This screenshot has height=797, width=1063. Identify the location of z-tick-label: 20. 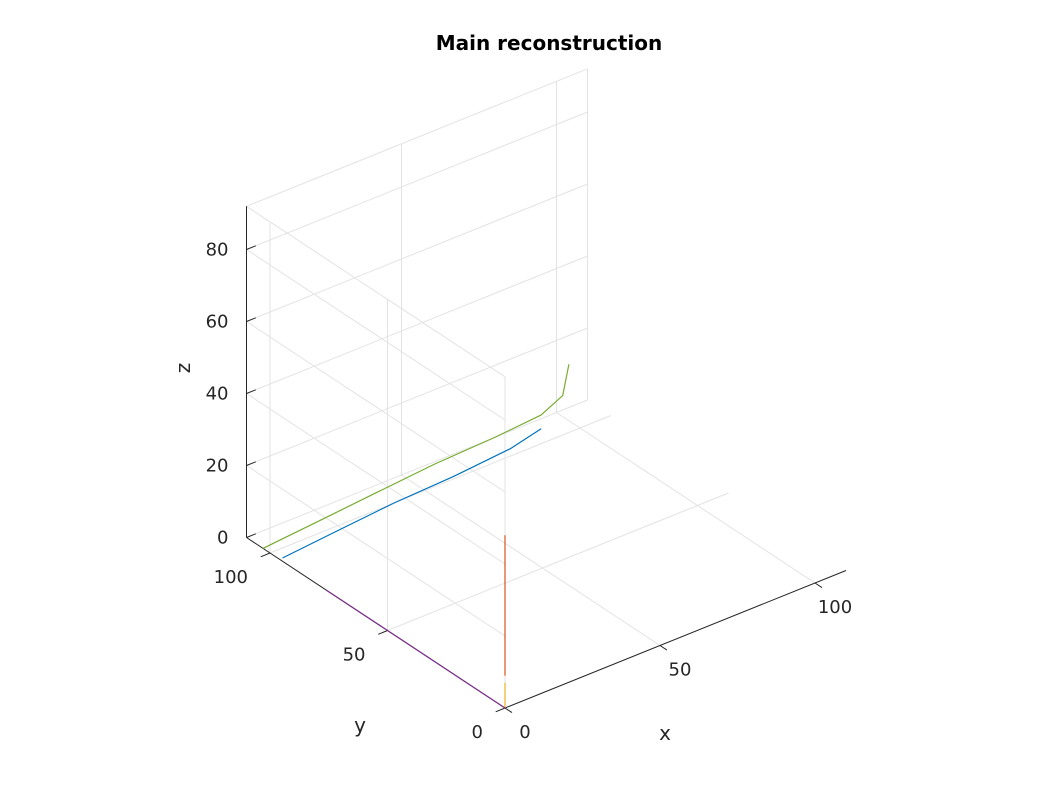
(217, 466).